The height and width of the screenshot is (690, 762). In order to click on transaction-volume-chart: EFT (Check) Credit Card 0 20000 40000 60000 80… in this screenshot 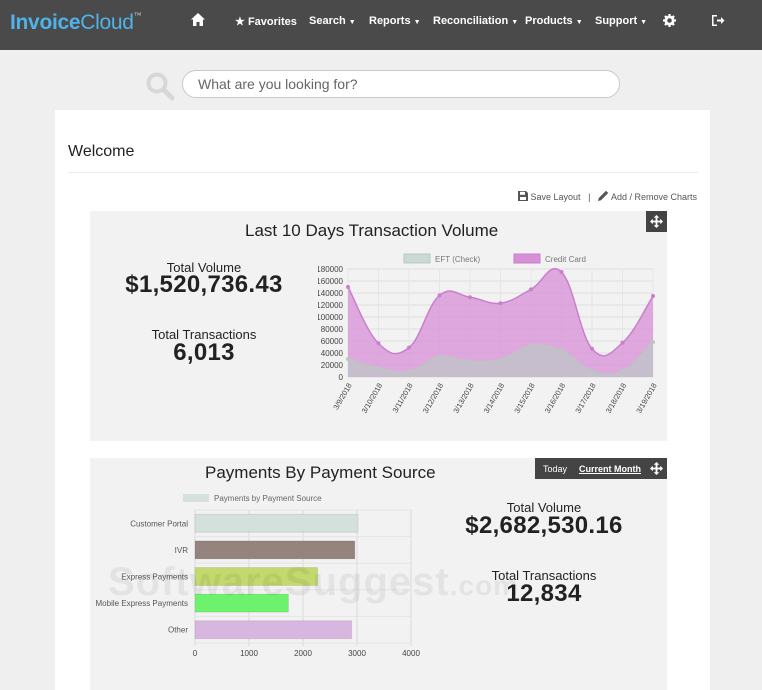, I will do `click(488, 334)`.